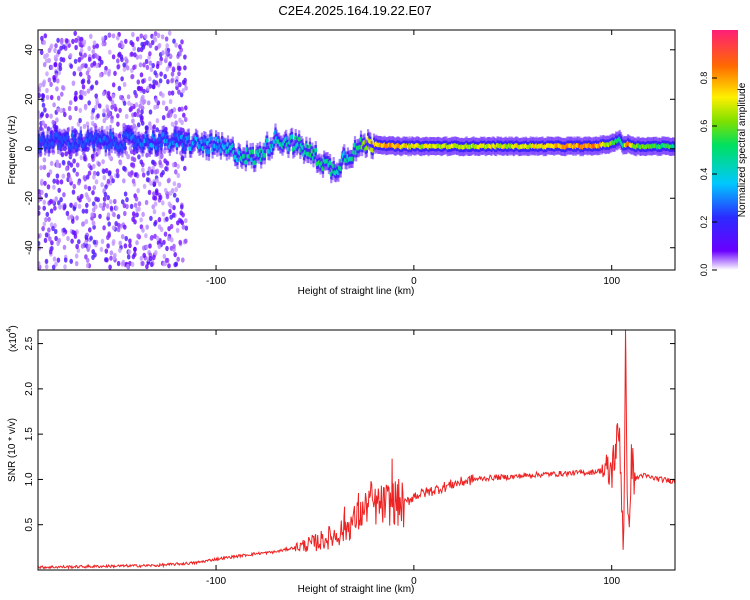  What do you see at coordinates (29, 343) in the screenshot?
I see `y-tick-label: 2.5` at bounding box center [29, 343].